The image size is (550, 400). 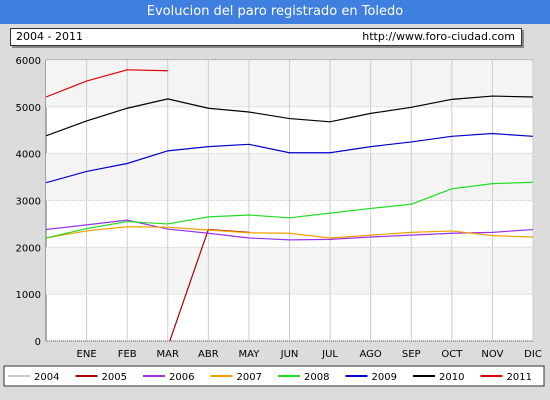 What do you see at coordinates (329, 354) in the screenshot?
I see `x-tick-label: JUL` at bounding box center [329, 354].